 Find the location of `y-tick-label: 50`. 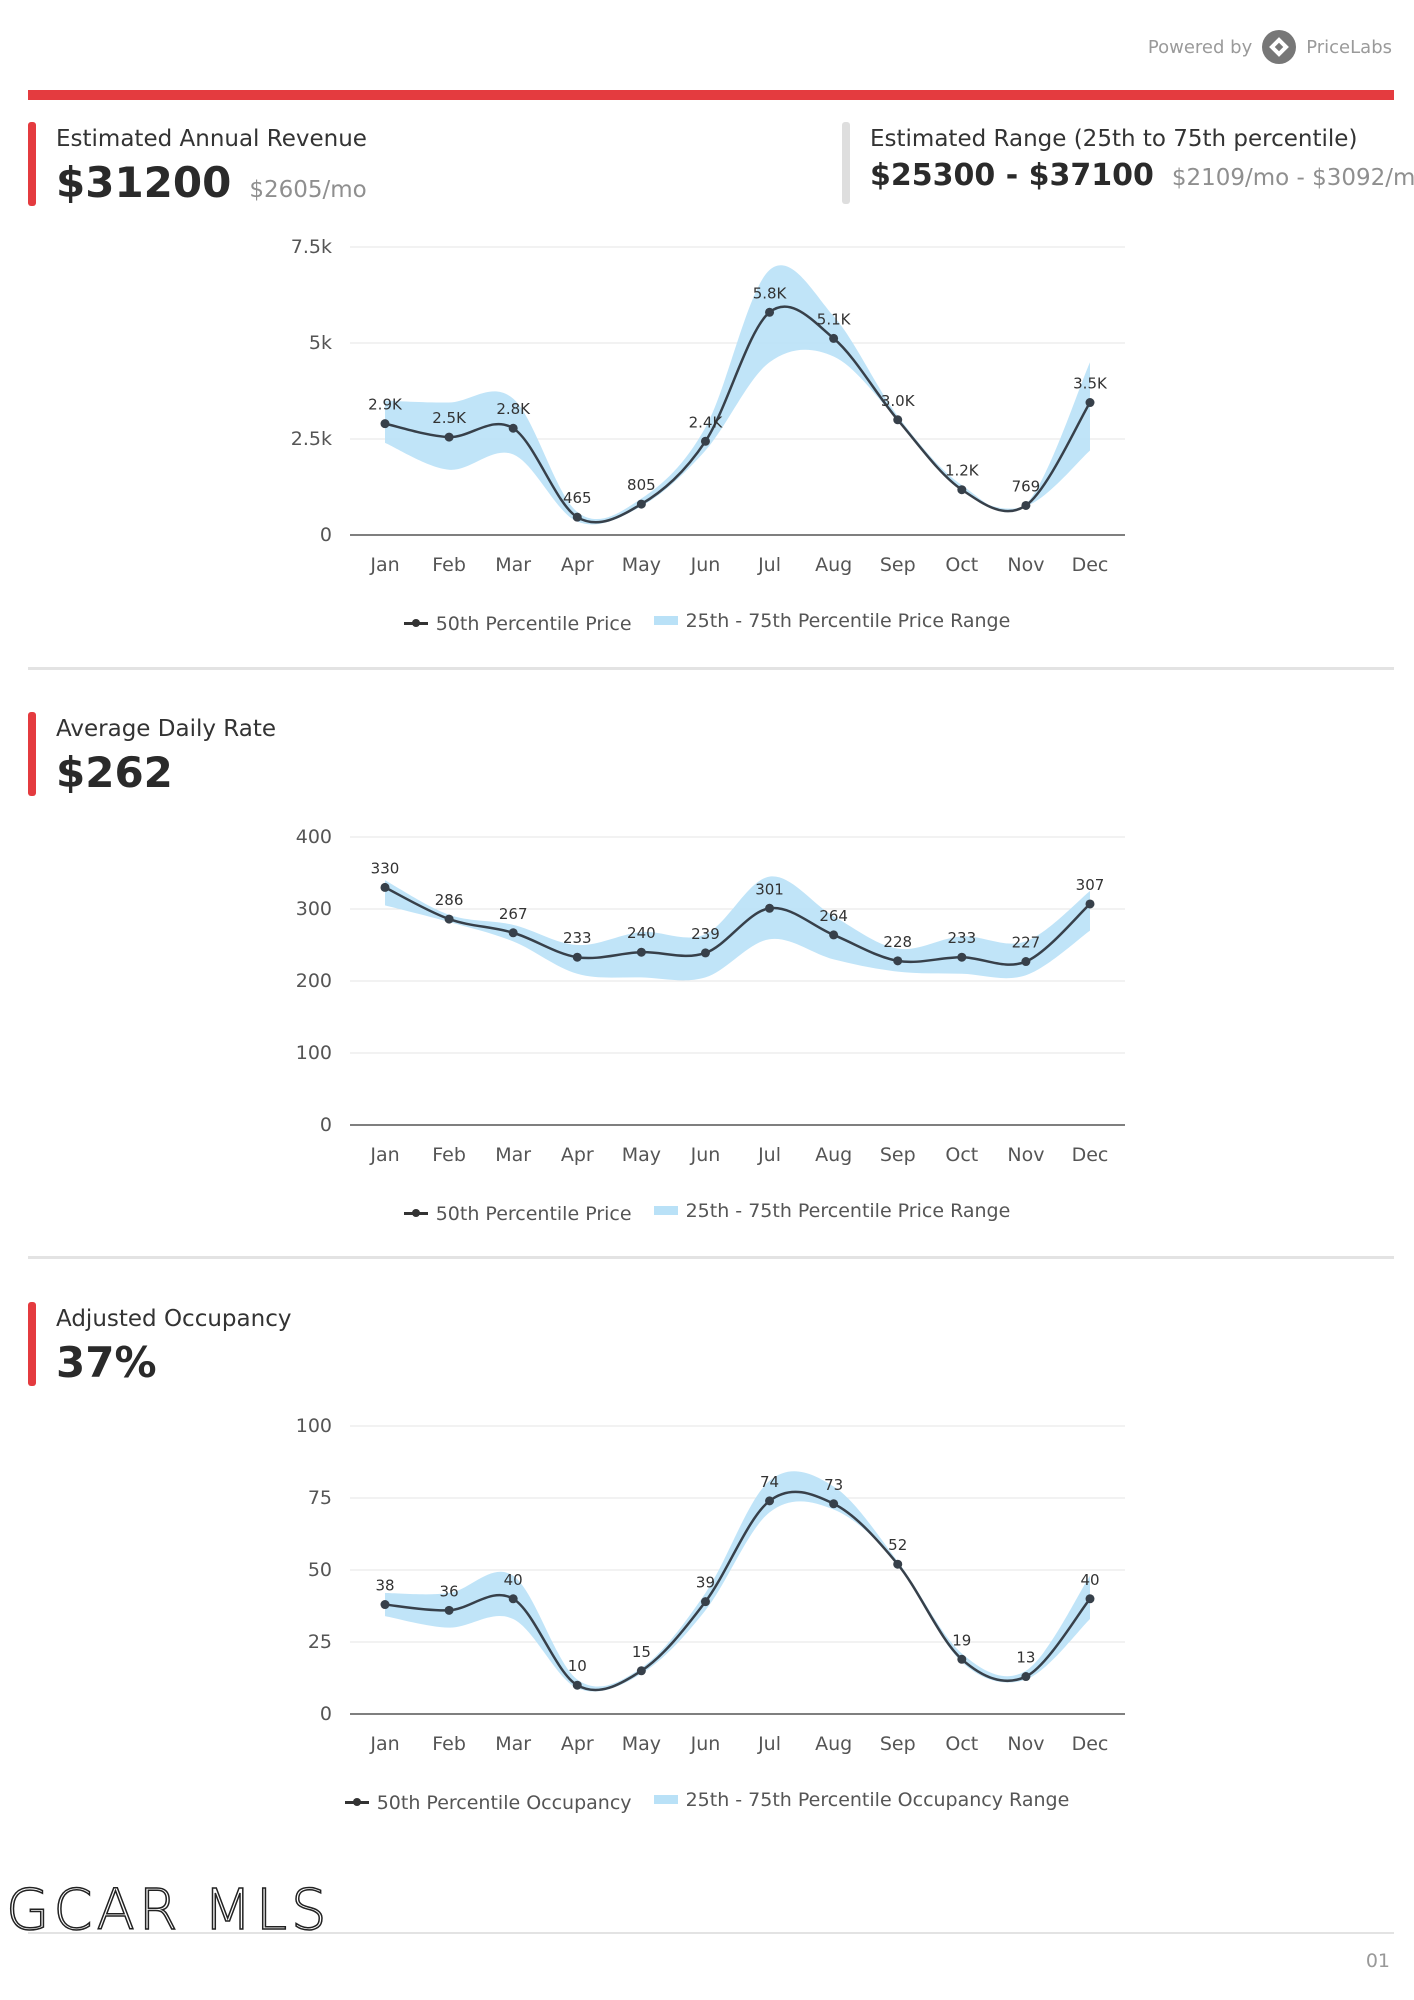

y-tick-label: 50 is located at coordinates (320, 1570).